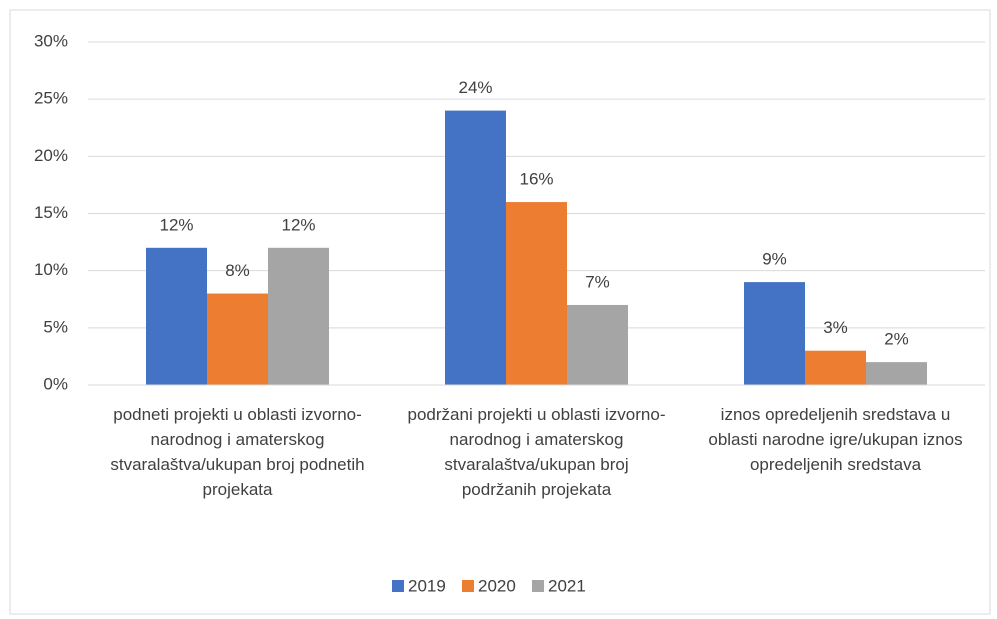 The height and width of the screenshot is (619, 997). I want to click on value-label: 7%, so click(597, 281).